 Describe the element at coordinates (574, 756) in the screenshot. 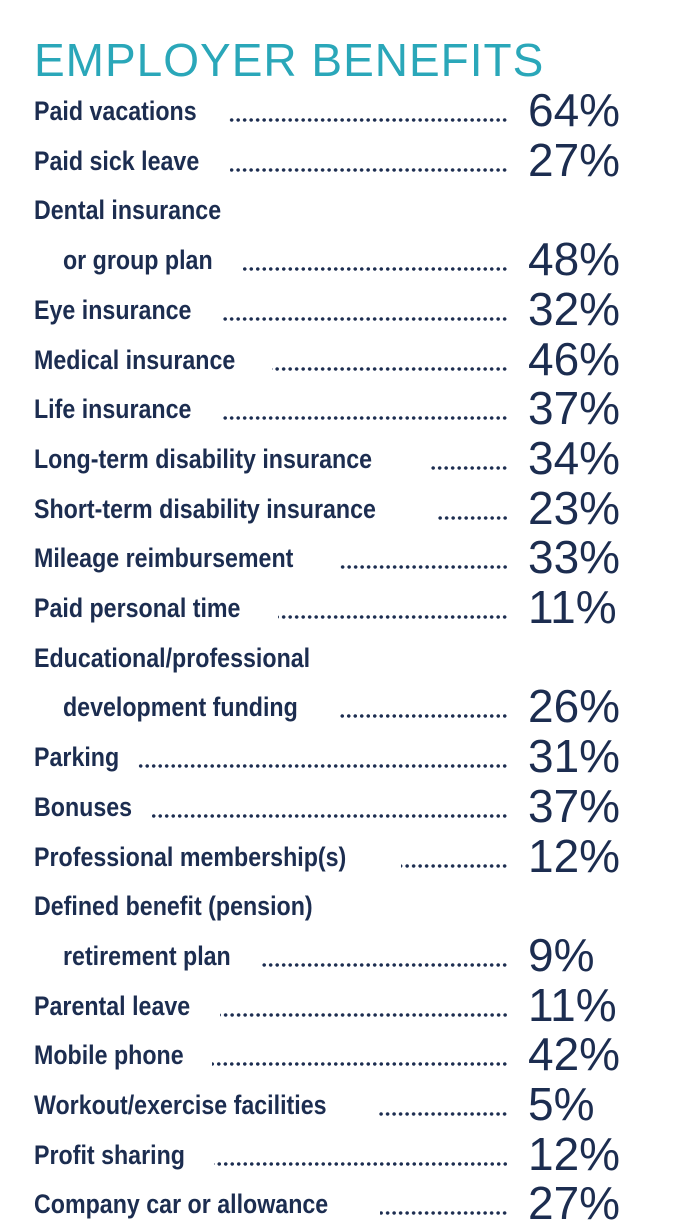

I see `benefit-percentage: 31%` at that location.